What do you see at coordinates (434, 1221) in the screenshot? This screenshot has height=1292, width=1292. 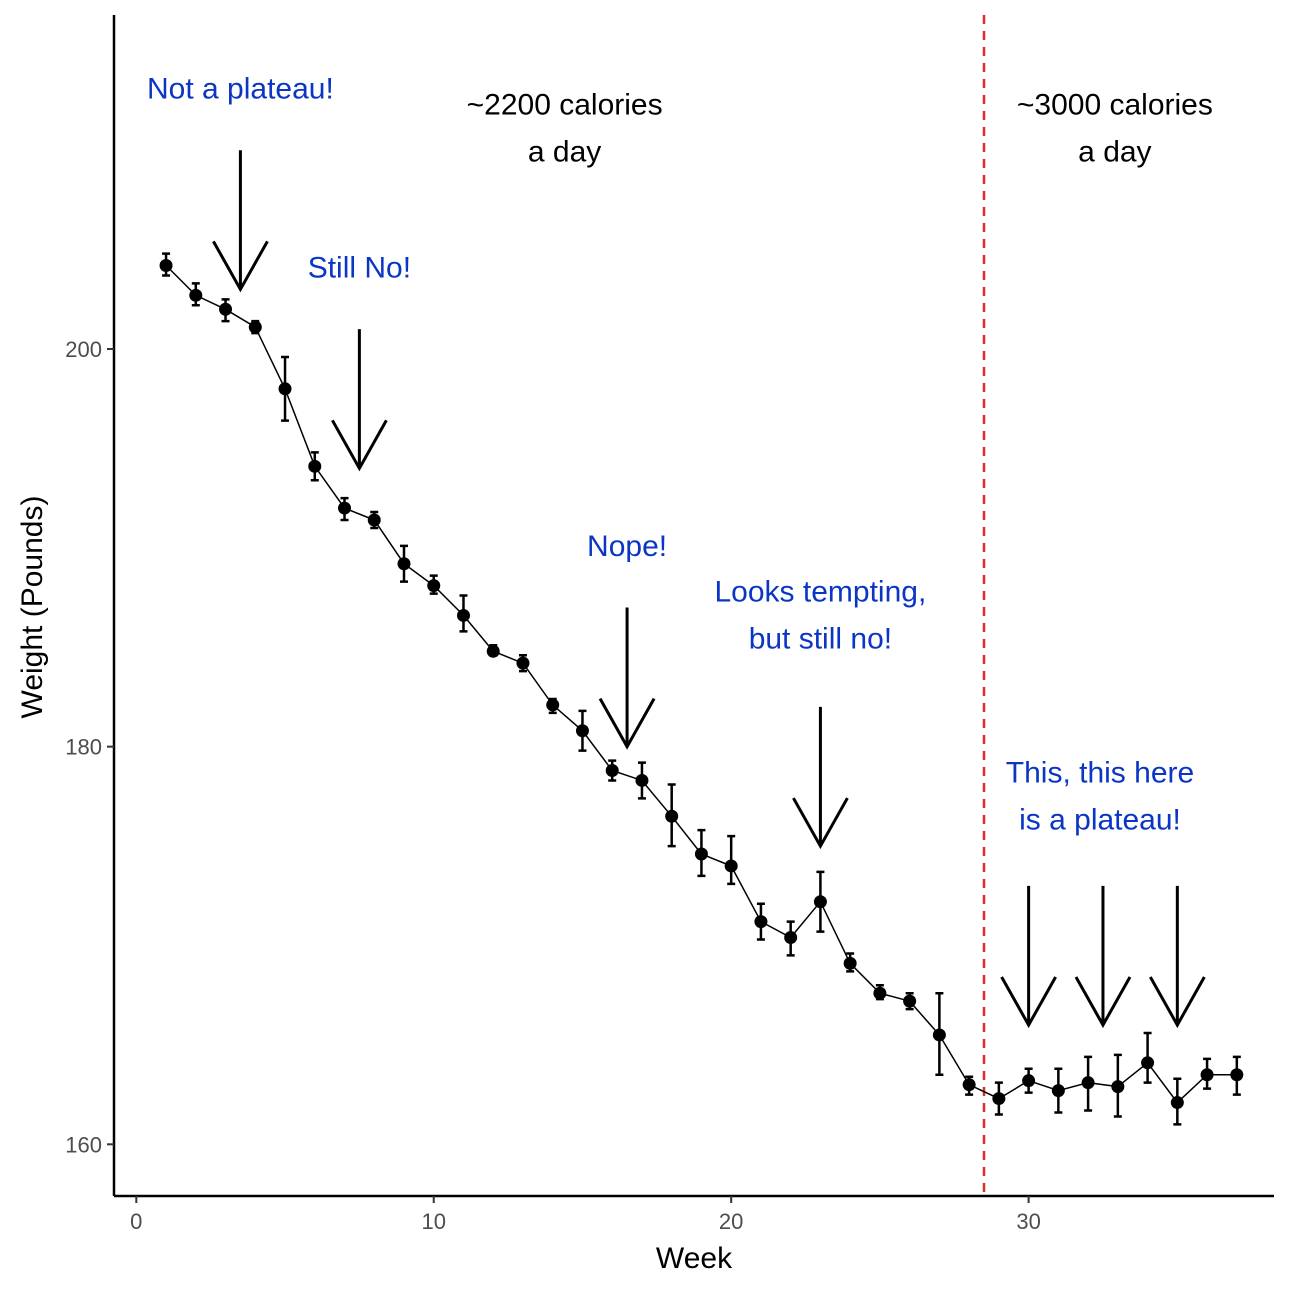 I see `x-tick-label: 10` at bounding box center [434, 1221].